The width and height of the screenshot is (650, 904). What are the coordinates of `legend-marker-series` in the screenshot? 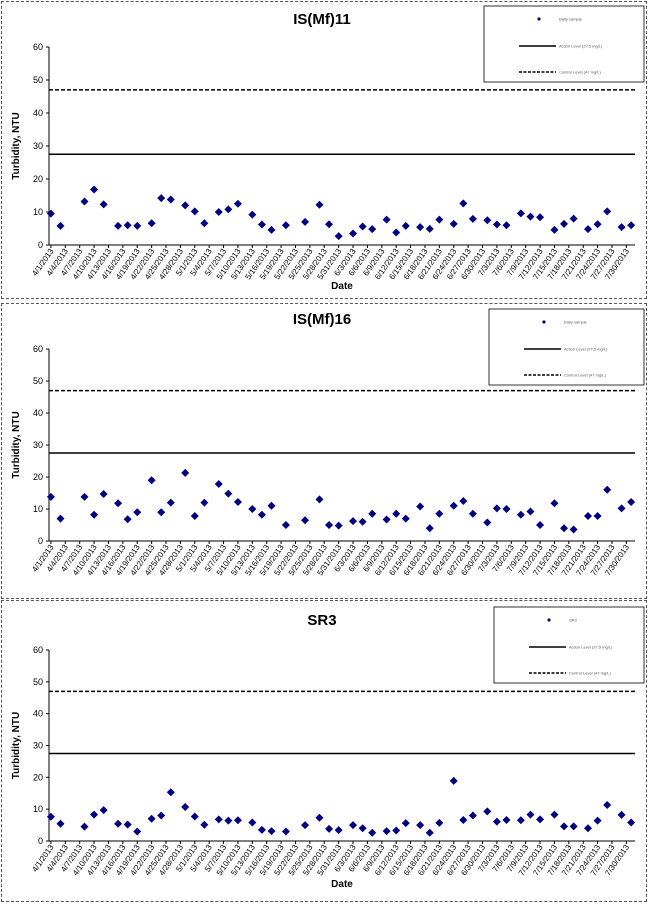 It's located at (549, 620).